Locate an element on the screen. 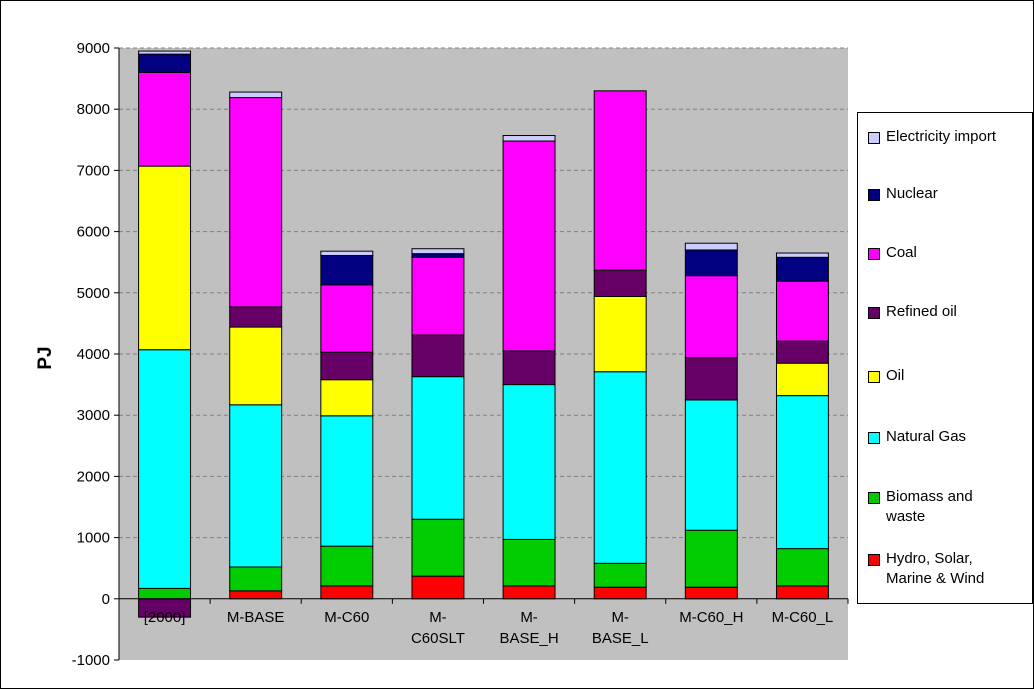  y-tick-label: 2000 is located at coordinates (93, 476).